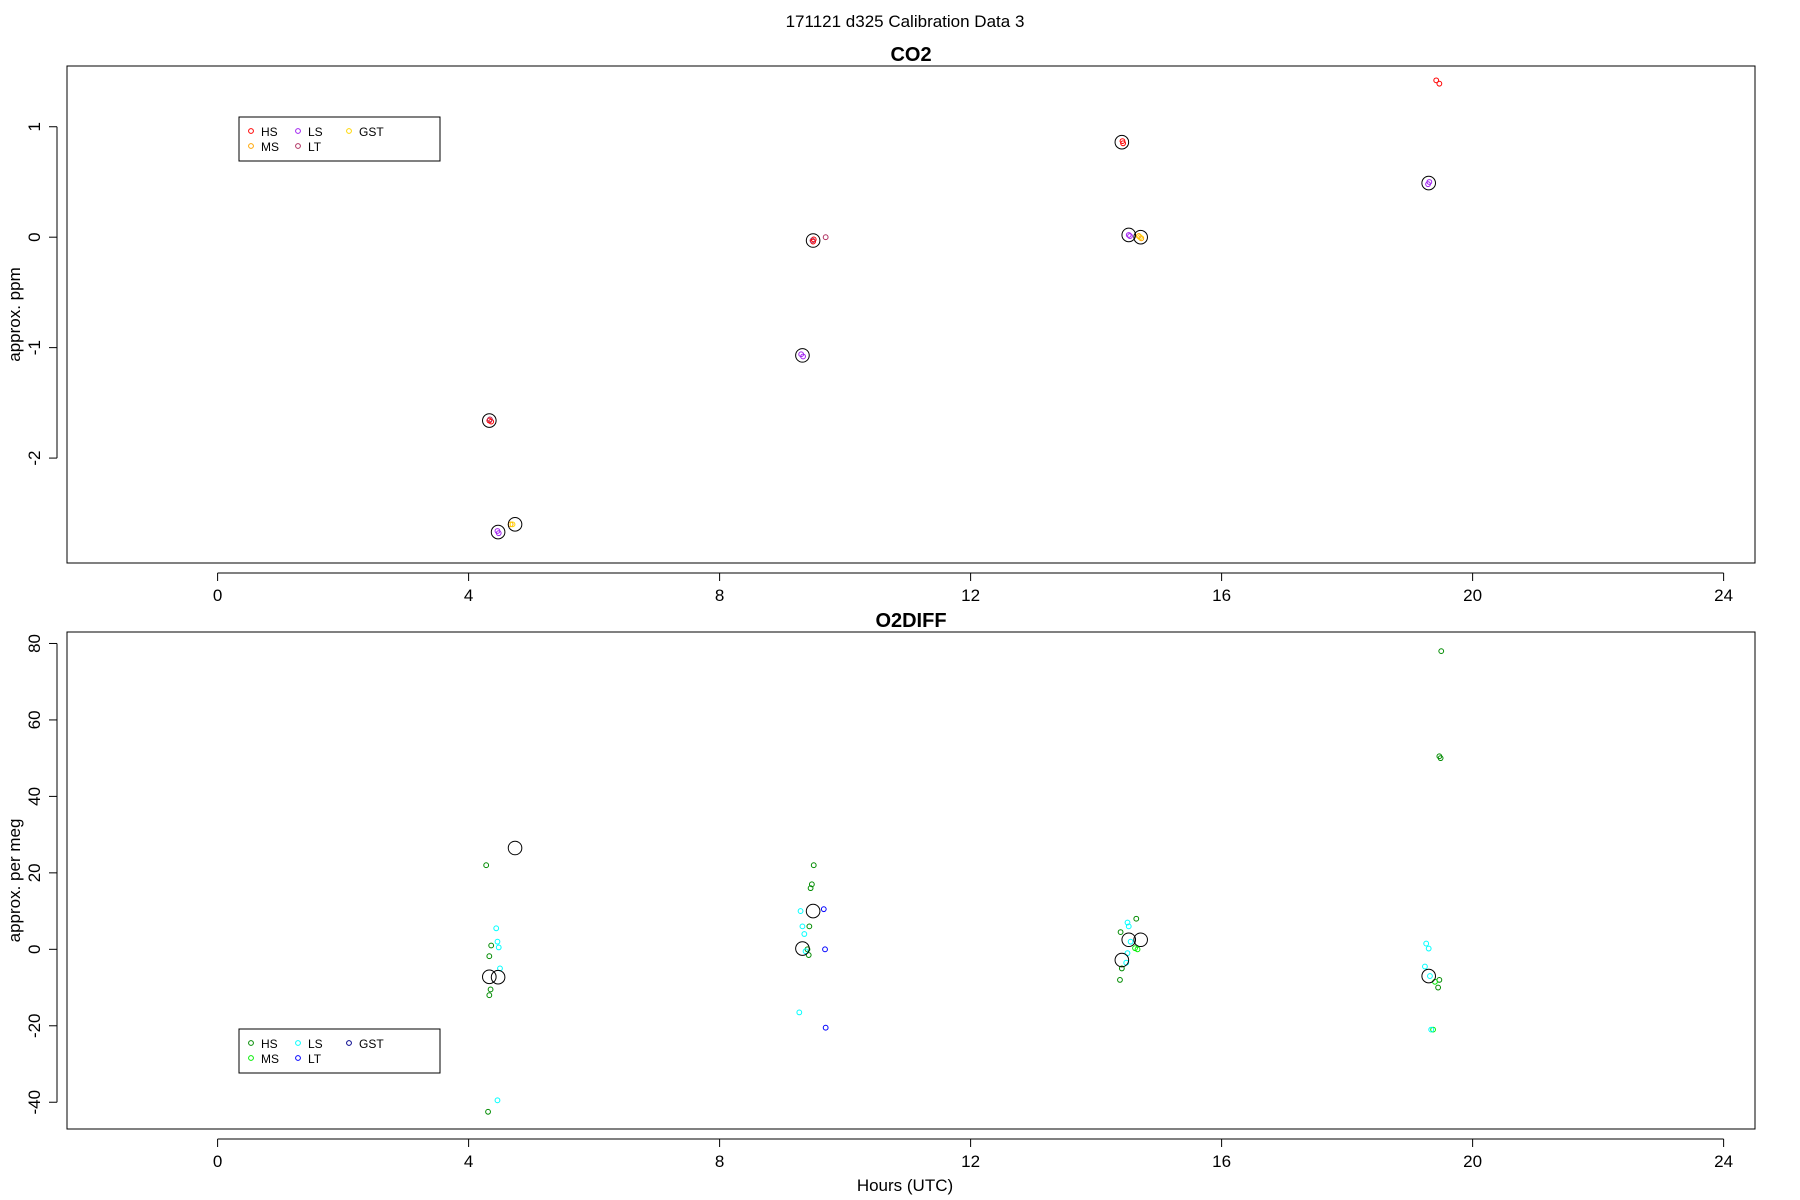  I want to click on y-tick-label: 40, so click(34, 796).